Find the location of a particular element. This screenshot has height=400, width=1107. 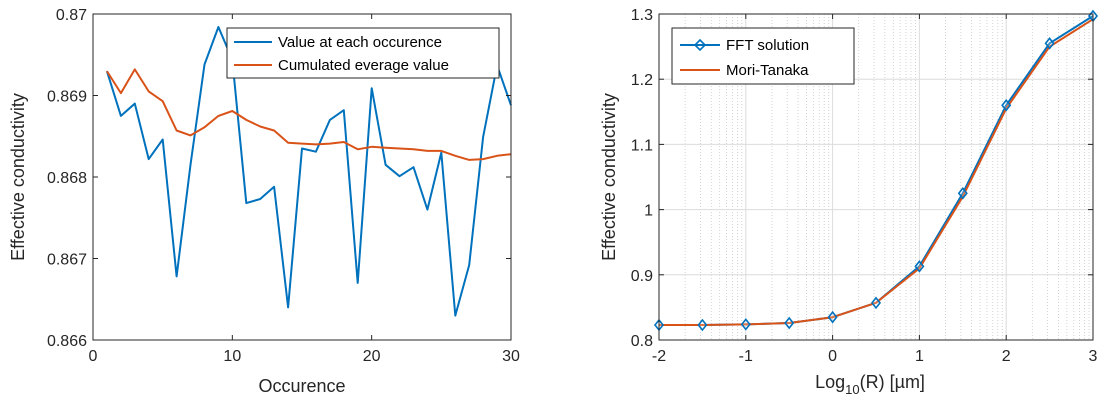

right-x-tick-label: -2 is located at coordinates (659, 356).